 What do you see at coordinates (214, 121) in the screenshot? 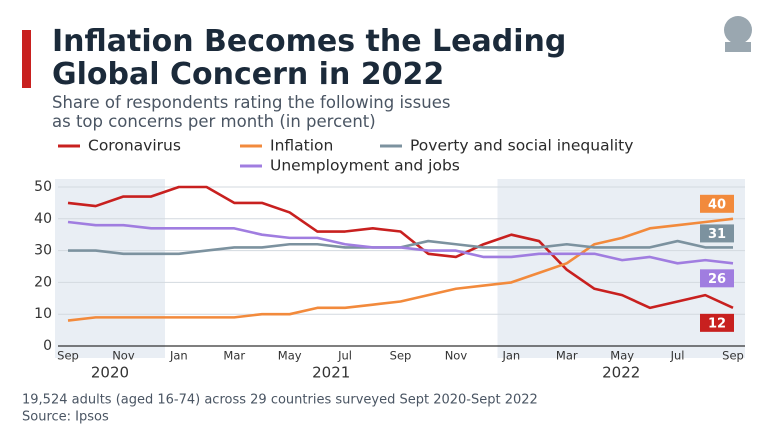
I see `subtitle: as top concerns per month (in percent)` at bounding box center [214, 121].